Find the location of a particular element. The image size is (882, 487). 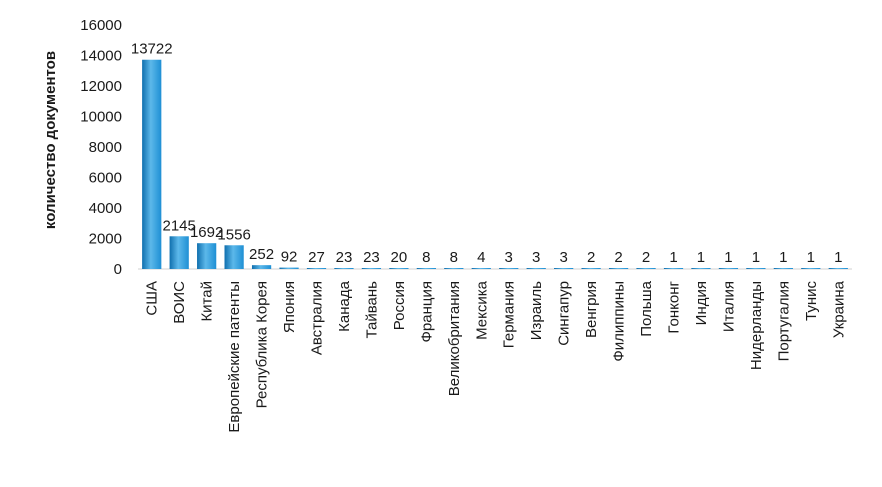

data-label: 4 is located at coordinates (481, 257).